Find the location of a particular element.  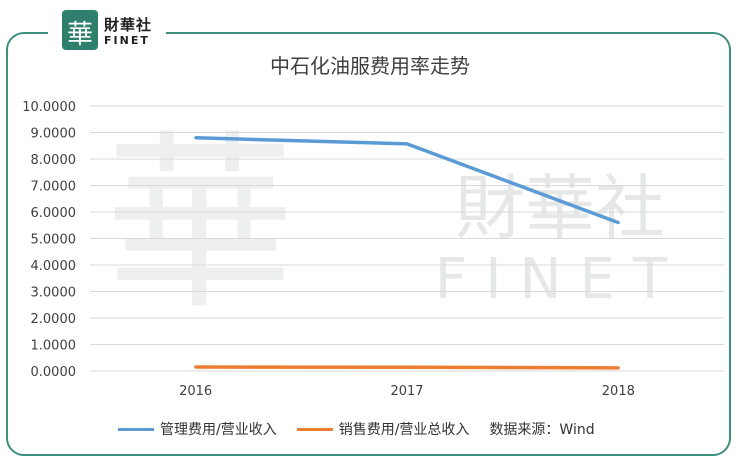

y-tick-label: 8.0000 is located at coordinates (54, 160).